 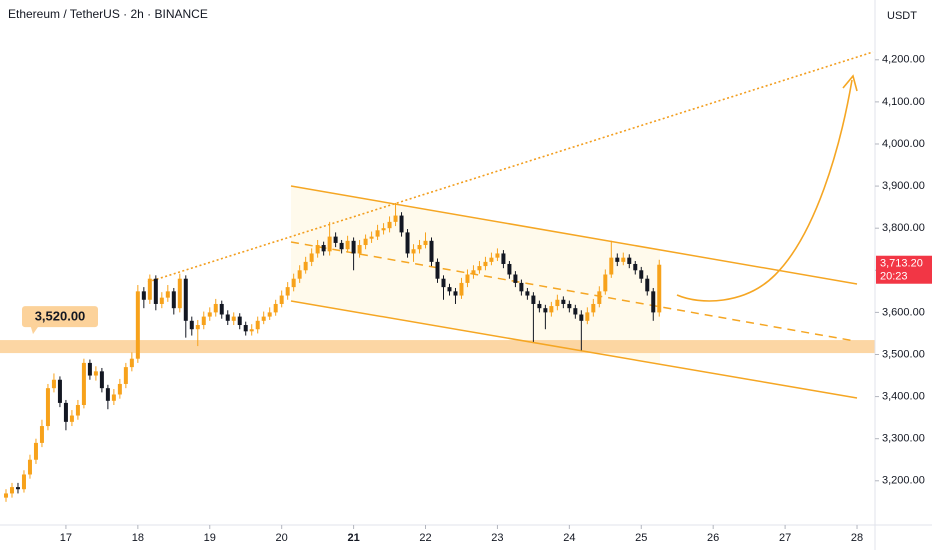 What do you see at coordinates (425, 538) in the screenshot?
I see `x-tick-label: 22` at bounding box center [425, 538].